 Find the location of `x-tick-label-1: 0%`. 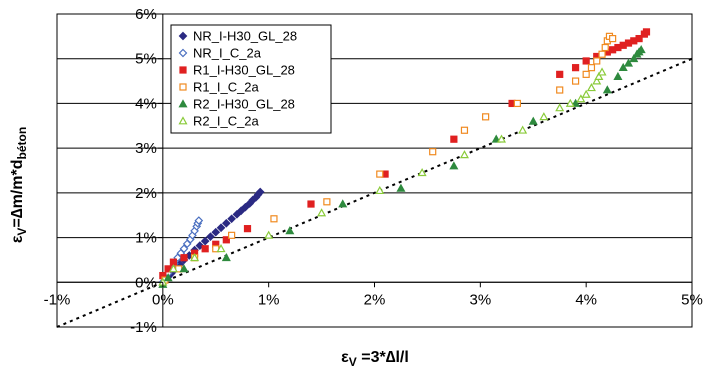

x-tick-label-1: 0% is located at coordinates (163, 299).